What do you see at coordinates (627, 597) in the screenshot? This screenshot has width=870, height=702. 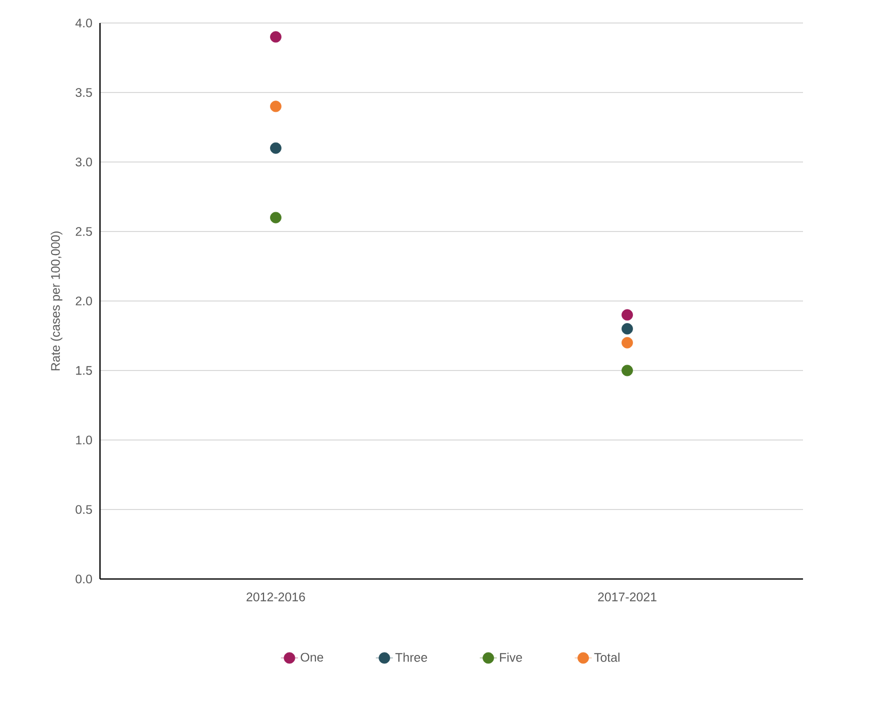 I see `x-tick-label: 2017-2021` at bounding box center [627, 597].